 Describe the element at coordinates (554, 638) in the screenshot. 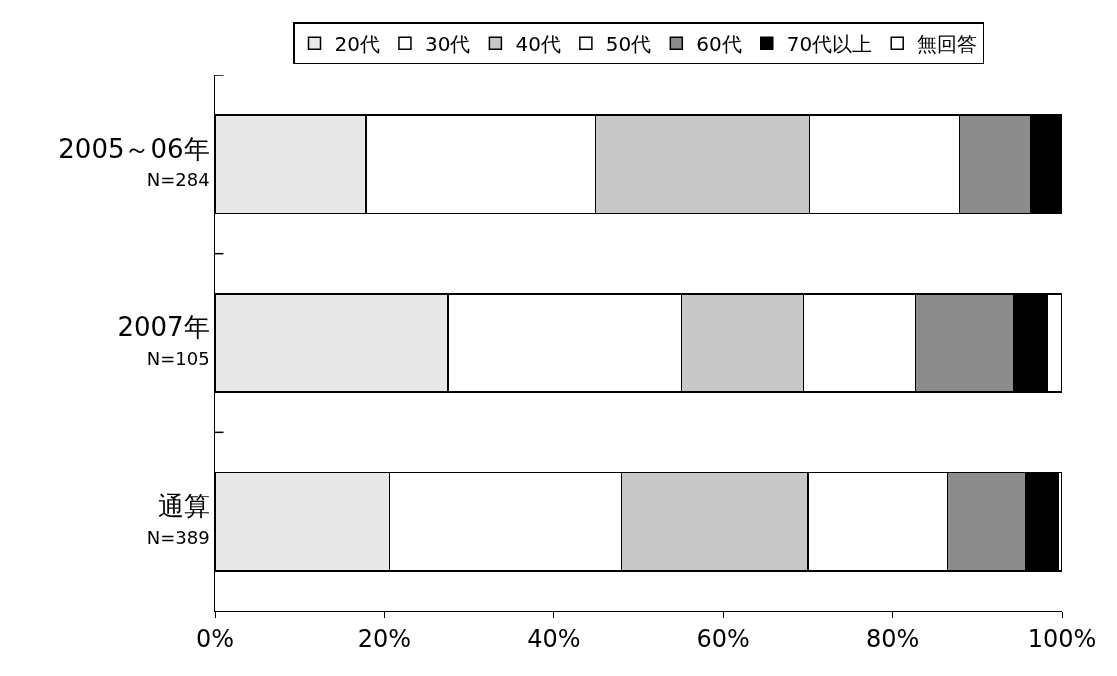

I see `x-tick-label: 40%` at that location.